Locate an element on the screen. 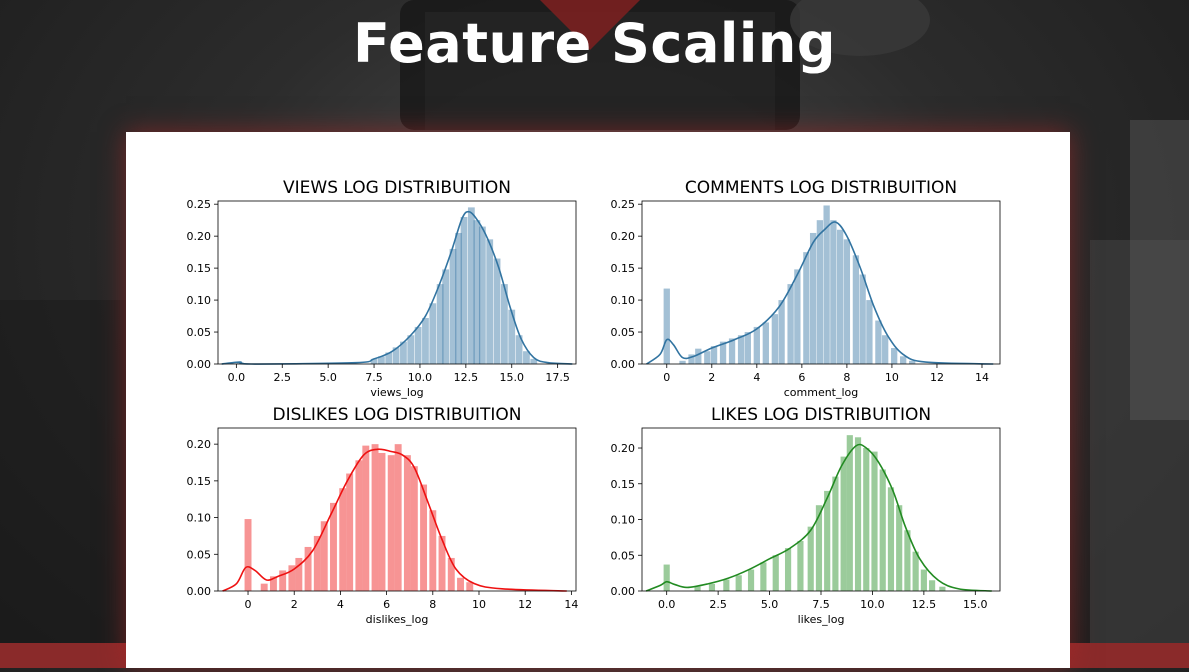  y-tick-label: 0.10 is located at coordinates (199, 518).